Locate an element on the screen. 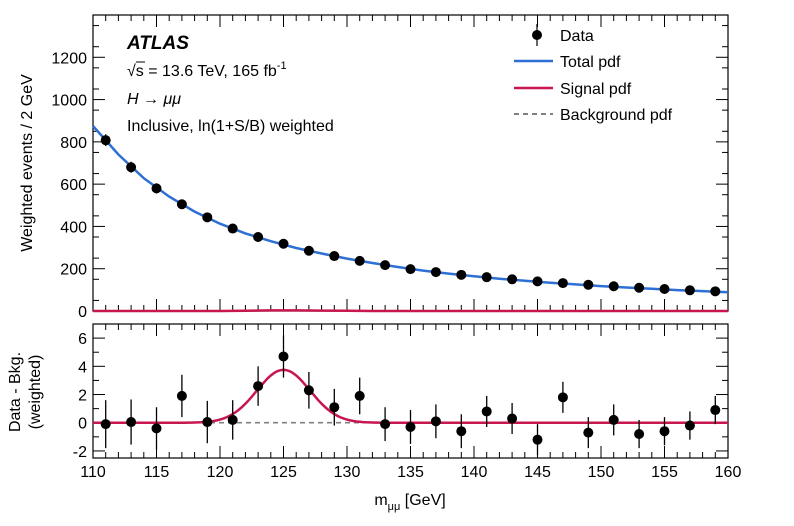  selection-label: Inclusive, ln(1+S/B) weighted is located at coordinates (230, 126).